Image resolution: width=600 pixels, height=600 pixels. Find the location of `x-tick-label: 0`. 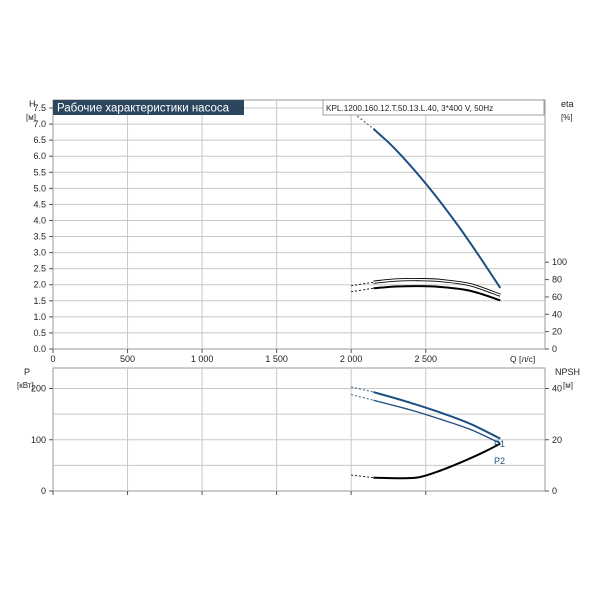

x-tick-label: 0 is located at coordinates (52, 359).